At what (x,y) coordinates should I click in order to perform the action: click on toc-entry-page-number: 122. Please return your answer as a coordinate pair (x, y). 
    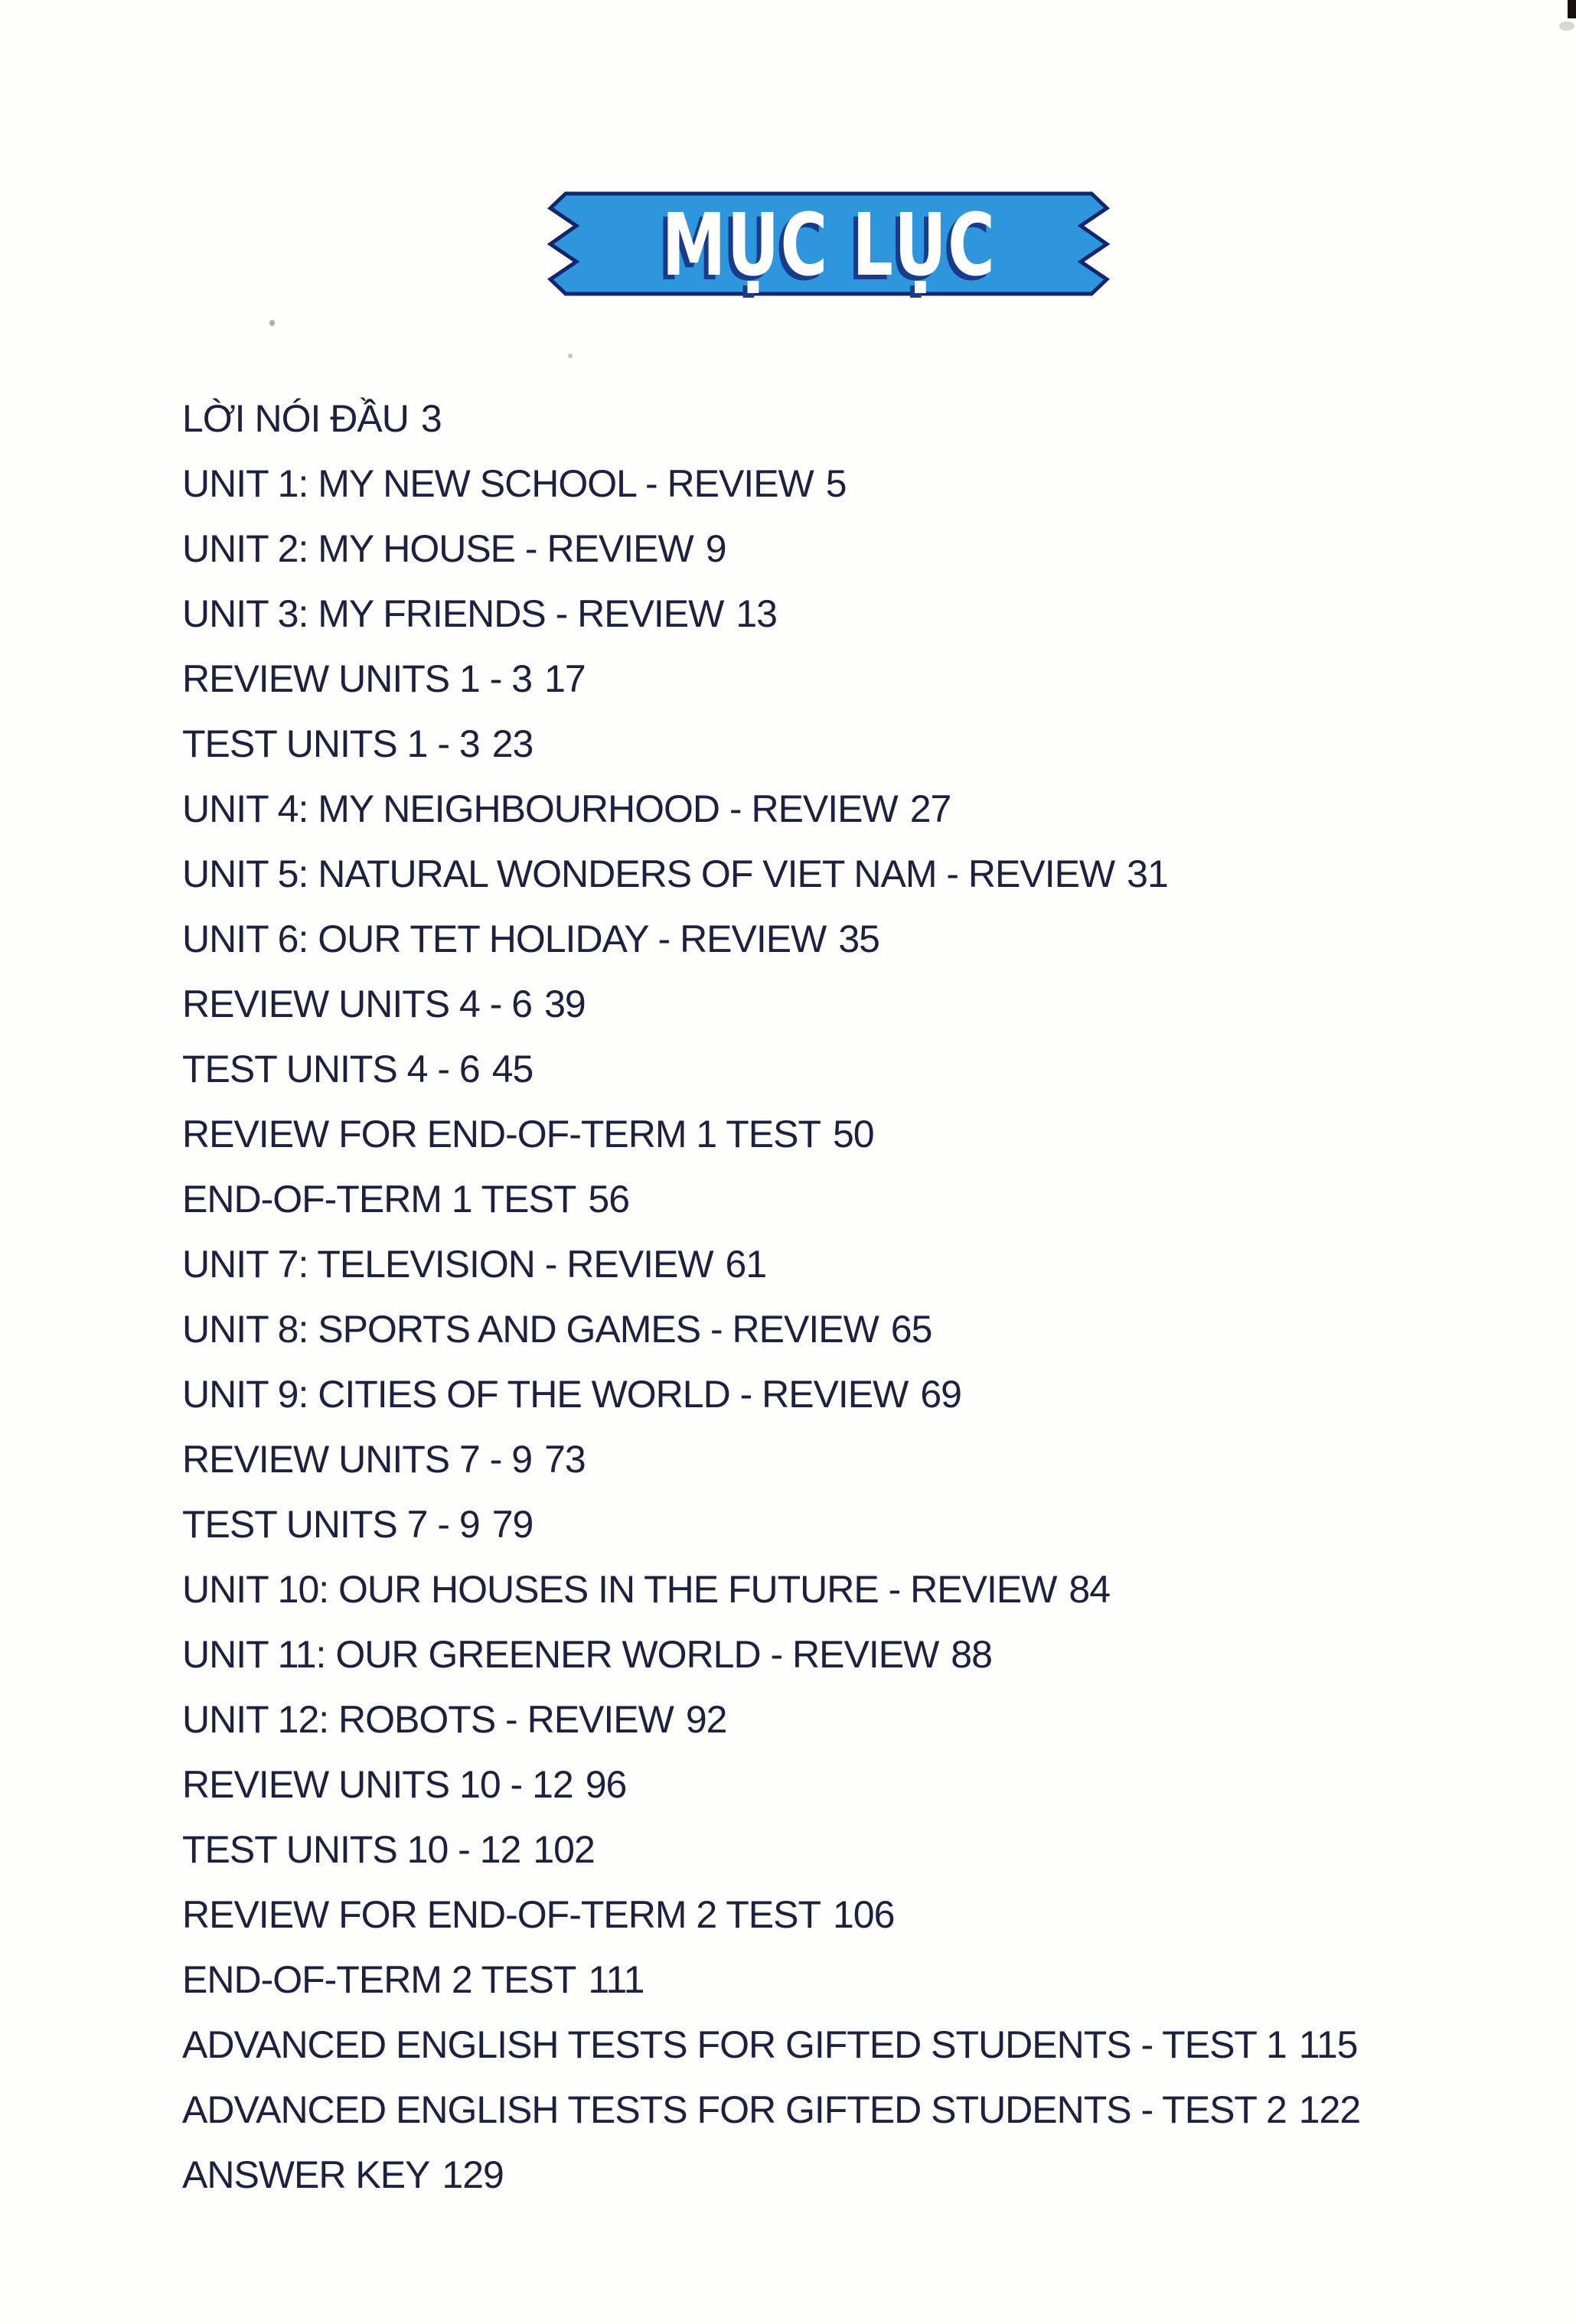
    Looking at the image, I should click on (1329, 2109).